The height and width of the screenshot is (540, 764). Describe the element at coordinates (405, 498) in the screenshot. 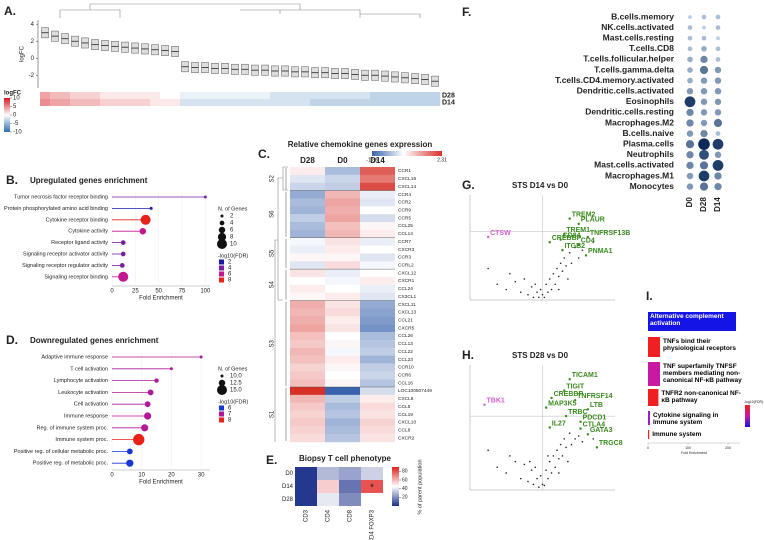

I see `colorbar-label: 20` at that location.